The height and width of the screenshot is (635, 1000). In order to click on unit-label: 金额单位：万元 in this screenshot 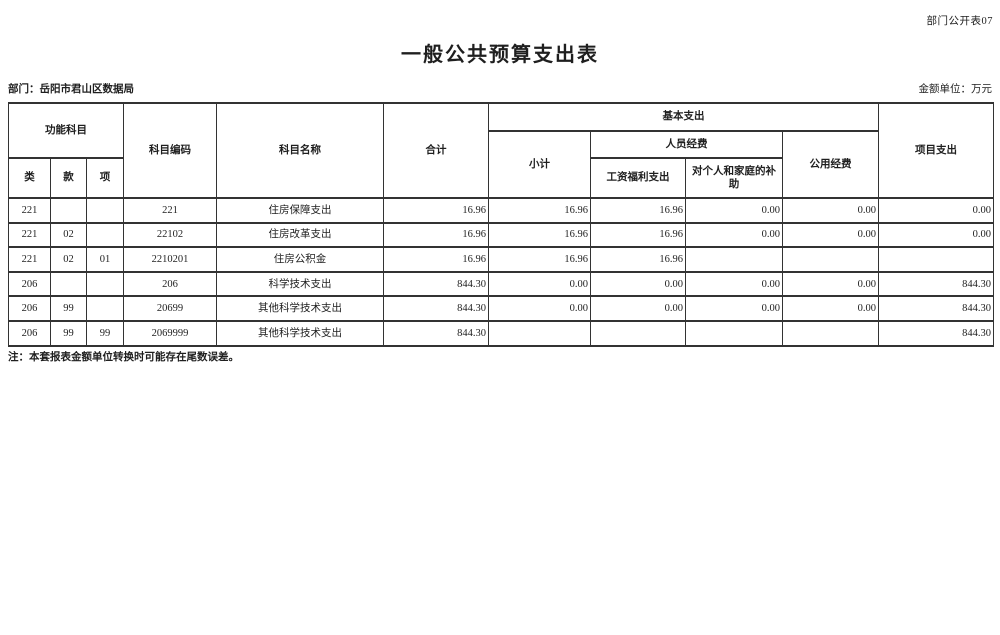, I will do `click(955, 89)`.